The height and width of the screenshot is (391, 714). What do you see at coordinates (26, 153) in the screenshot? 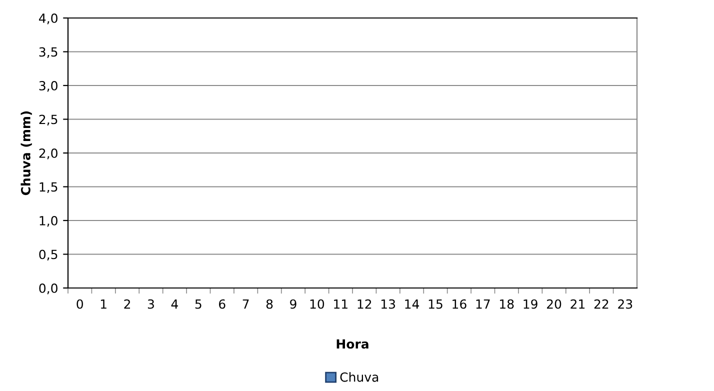
I see `y-axis-title: Chuva (mm)` at bounding box center [26, 153].